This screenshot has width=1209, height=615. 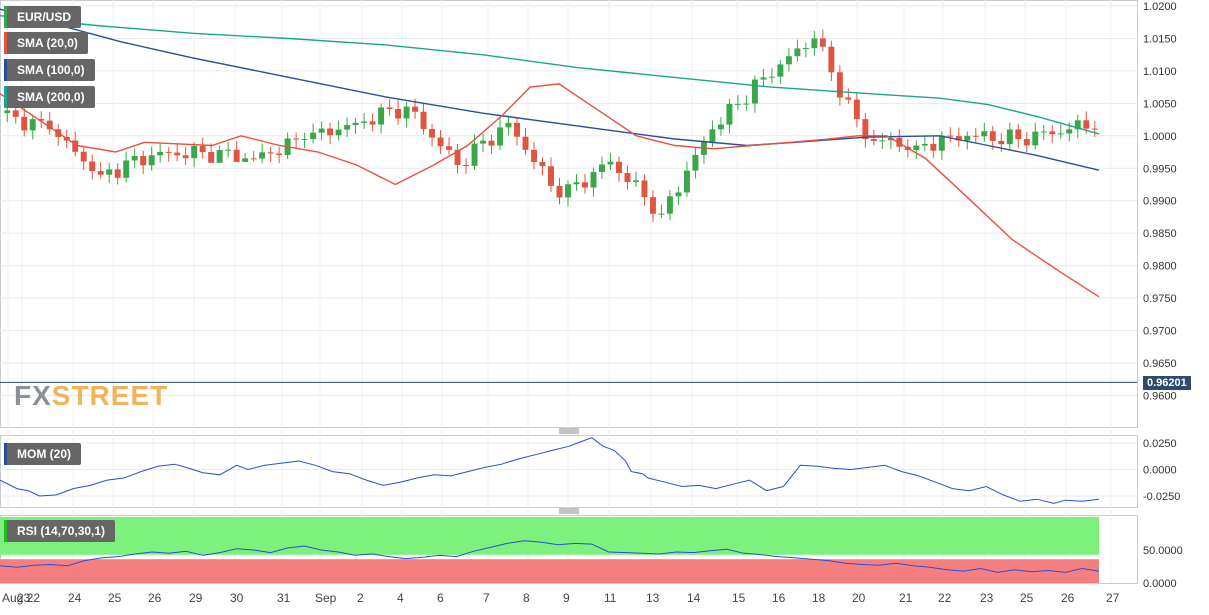 I want to click on mom-line, so click(x=550, y=470).